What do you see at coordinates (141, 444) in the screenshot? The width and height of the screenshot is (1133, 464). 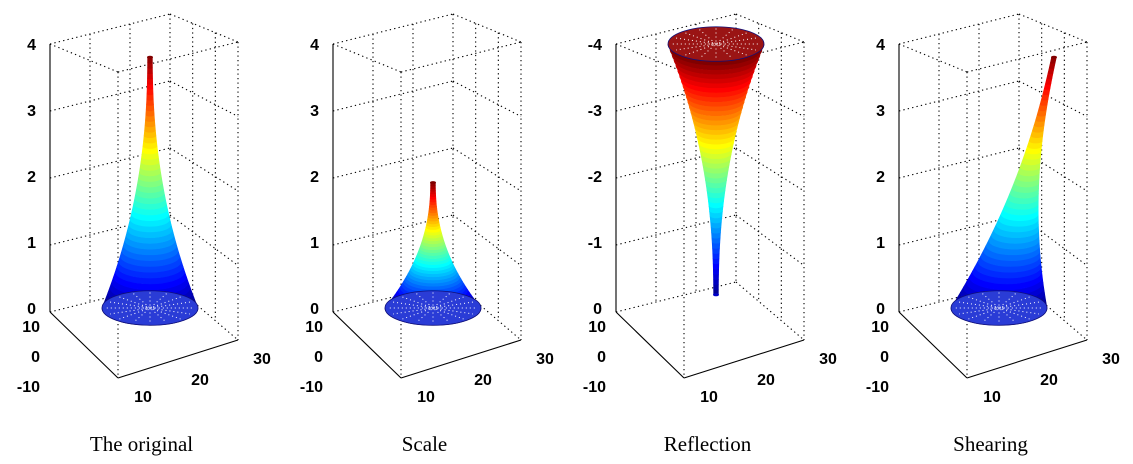 I see `caption-original: The original` at bounding box center [141, 444].